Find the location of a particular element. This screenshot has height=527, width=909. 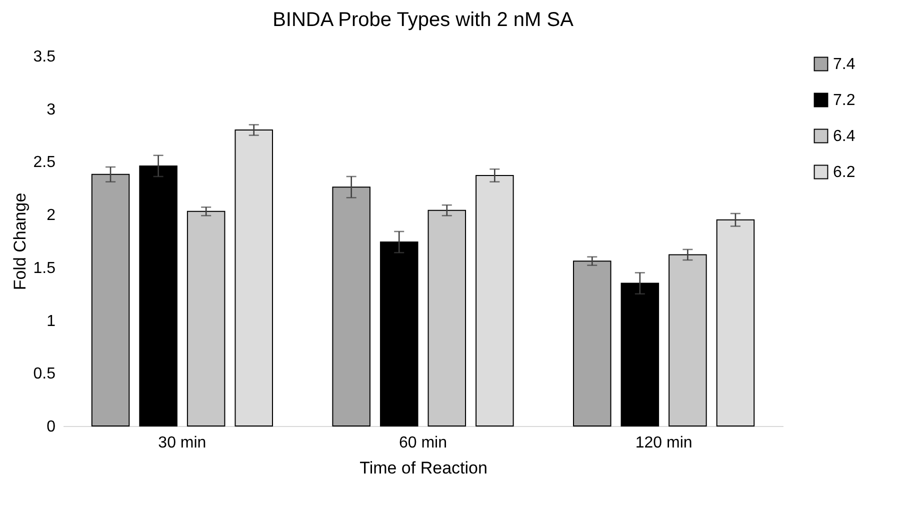

y-tick-label: 1 is located at coordinates (51, 321).